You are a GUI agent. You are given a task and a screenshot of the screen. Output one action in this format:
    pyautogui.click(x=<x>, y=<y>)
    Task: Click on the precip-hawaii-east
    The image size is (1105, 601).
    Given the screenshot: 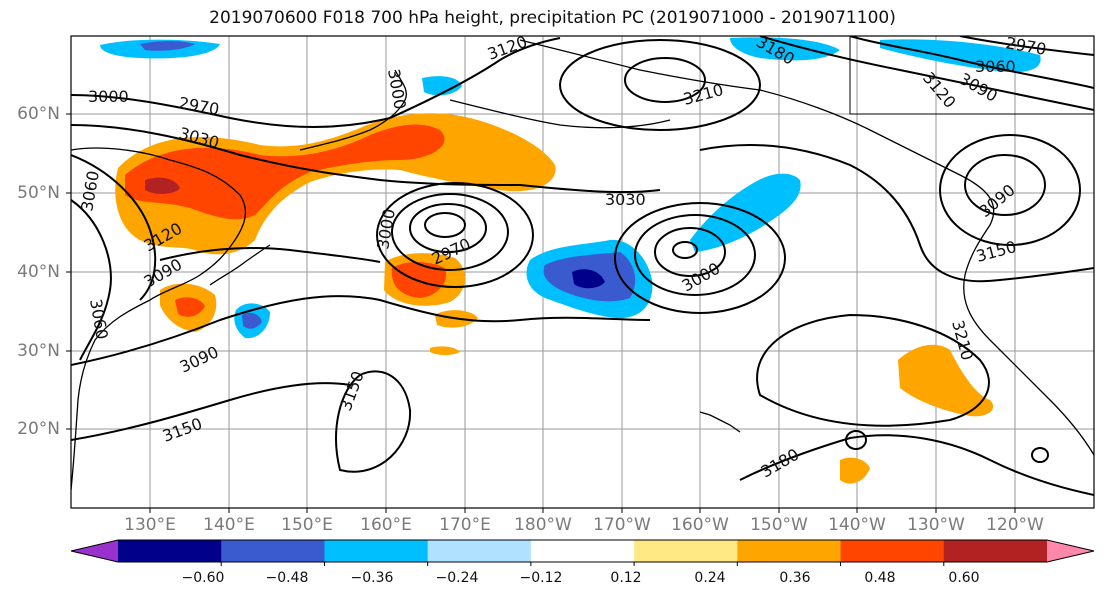 What is the action you would take?
    pyautogui.click(x=946, y=380)
    